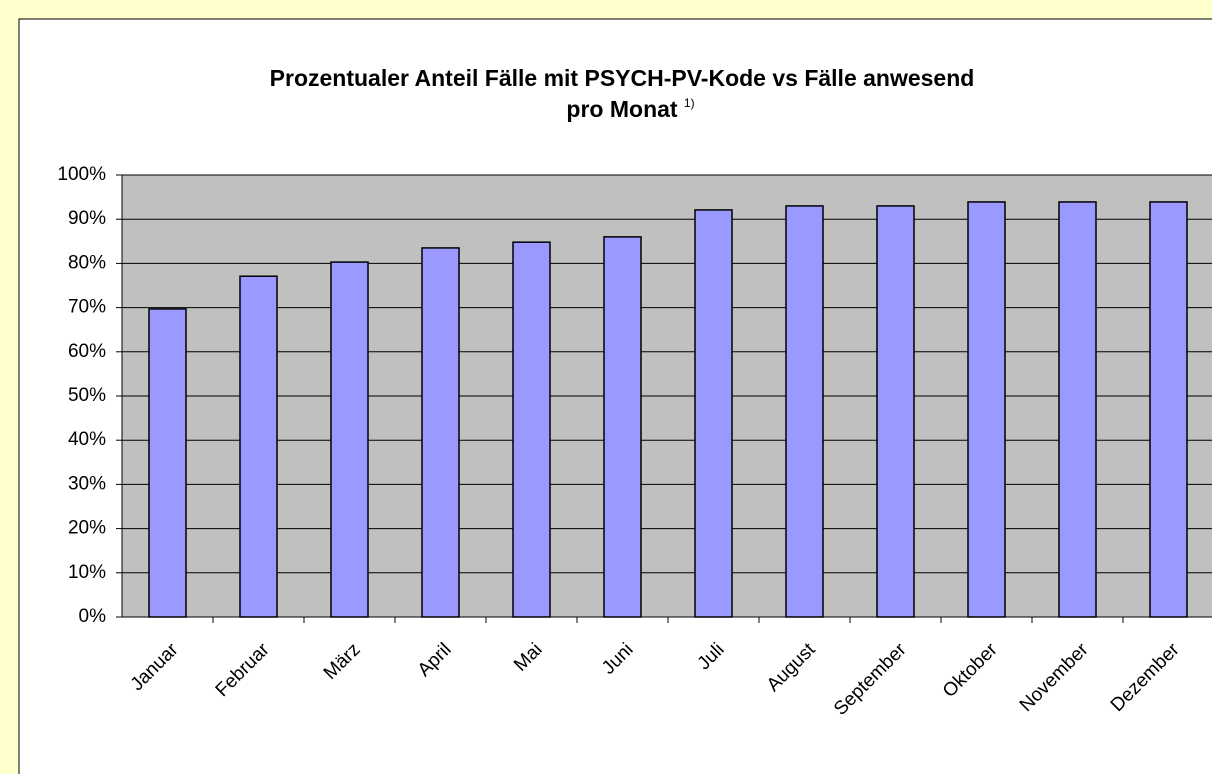 The image size is (1212, 774). Describe the element at coordinates (689, 103) in the screenshot. I see `title-note: 1)` at that location.